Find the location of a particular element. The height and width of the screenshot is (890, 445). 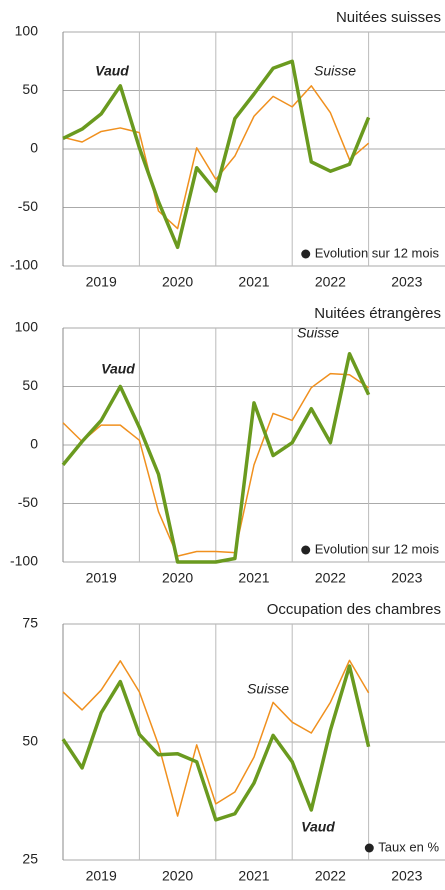

chart-title: Nuitées suisses is located at coordinates (388, 17).